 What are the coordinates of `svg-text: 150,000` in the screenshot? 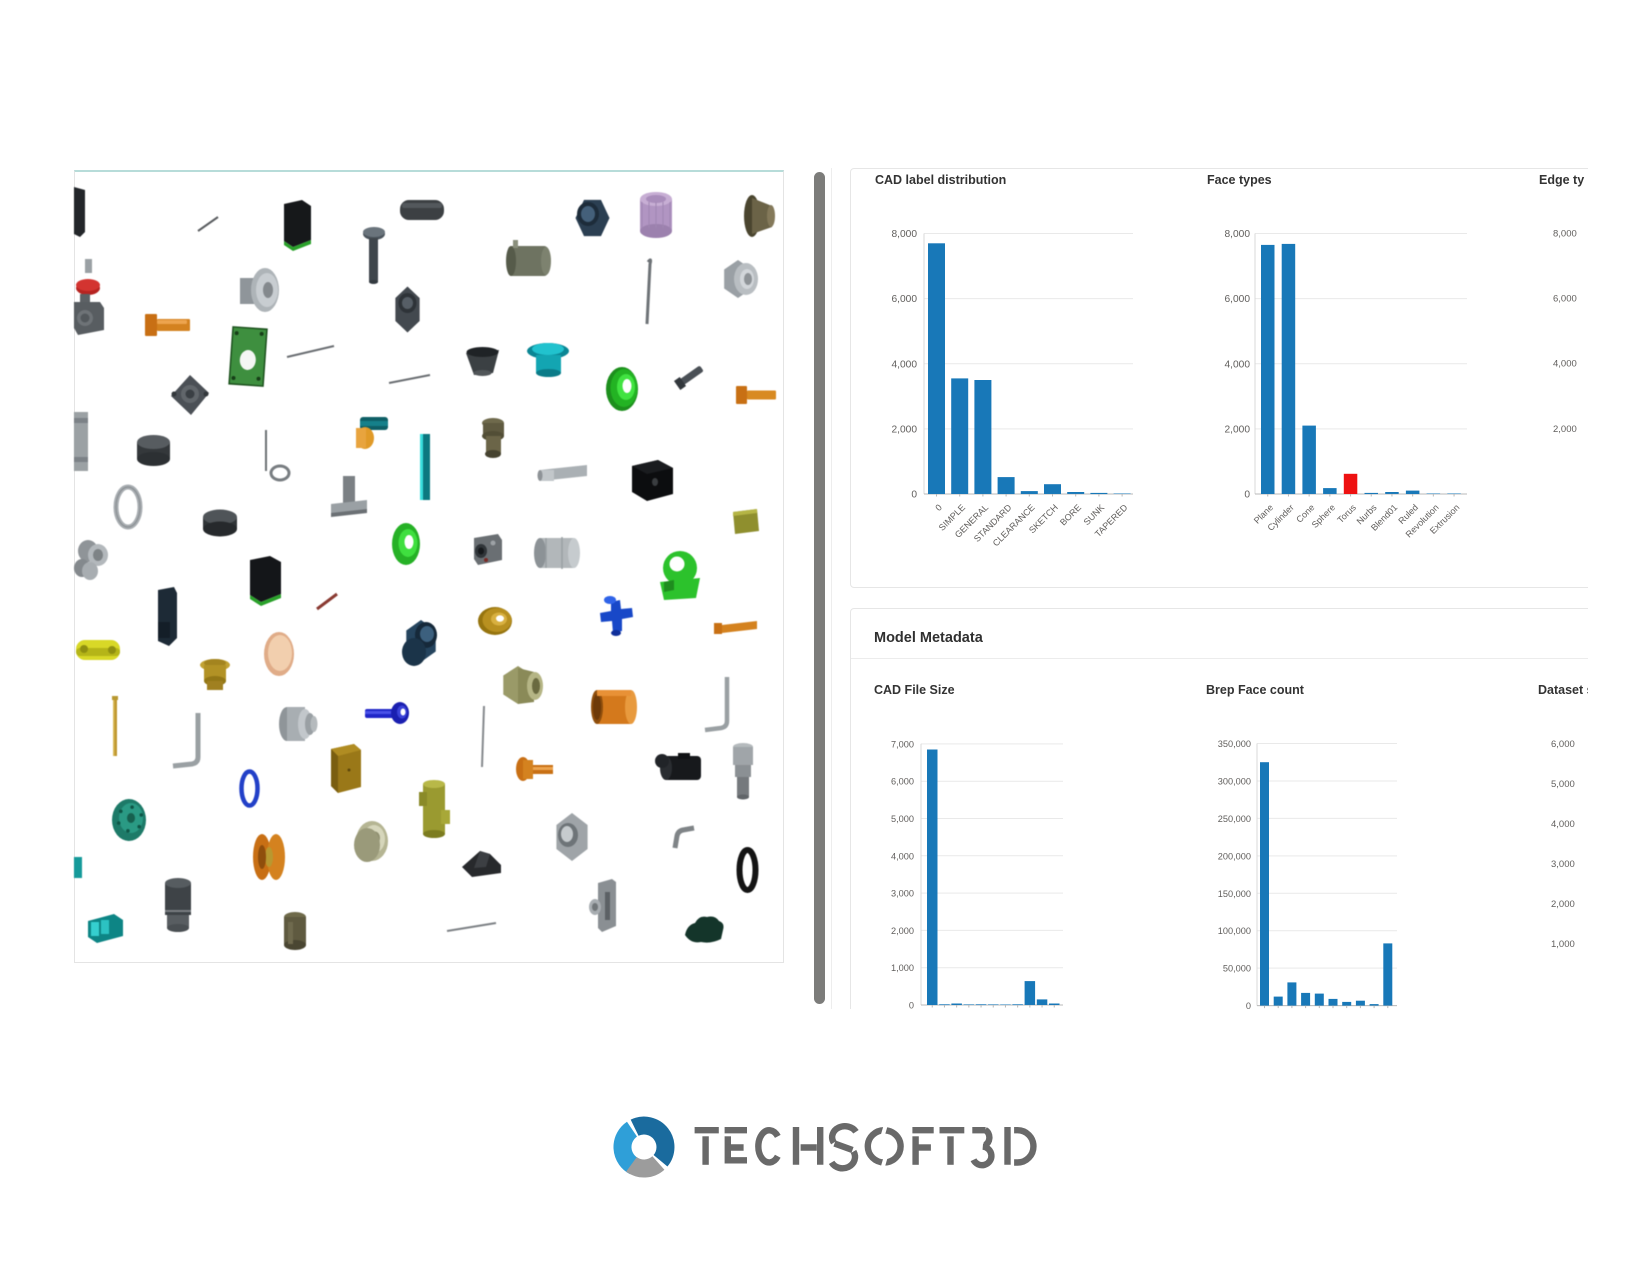 It's located at (1234, 894).